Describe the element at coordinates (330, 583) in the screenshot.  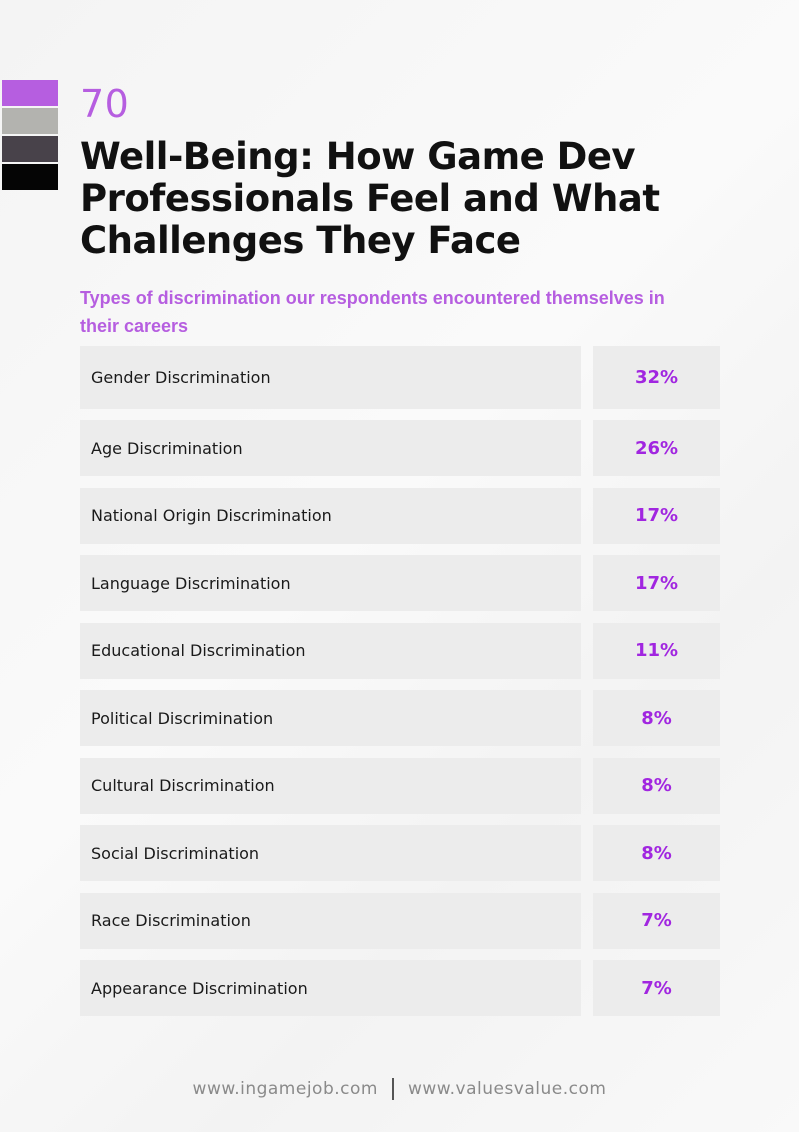
I see `row-label: Language Discrimination` at that location.